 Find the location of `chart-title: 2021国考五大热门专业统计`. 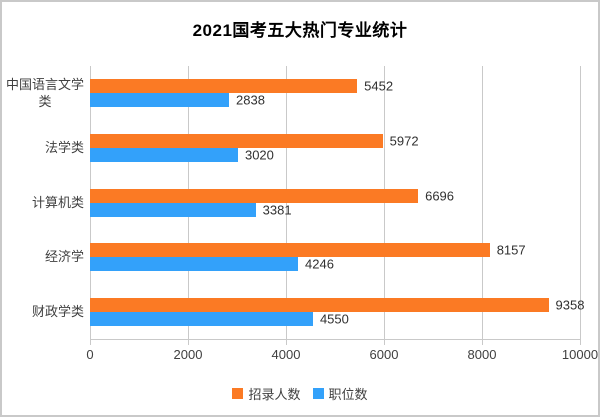

chart-title: 2021国考五大热门专业统计 is located at coordinates (300, 30).